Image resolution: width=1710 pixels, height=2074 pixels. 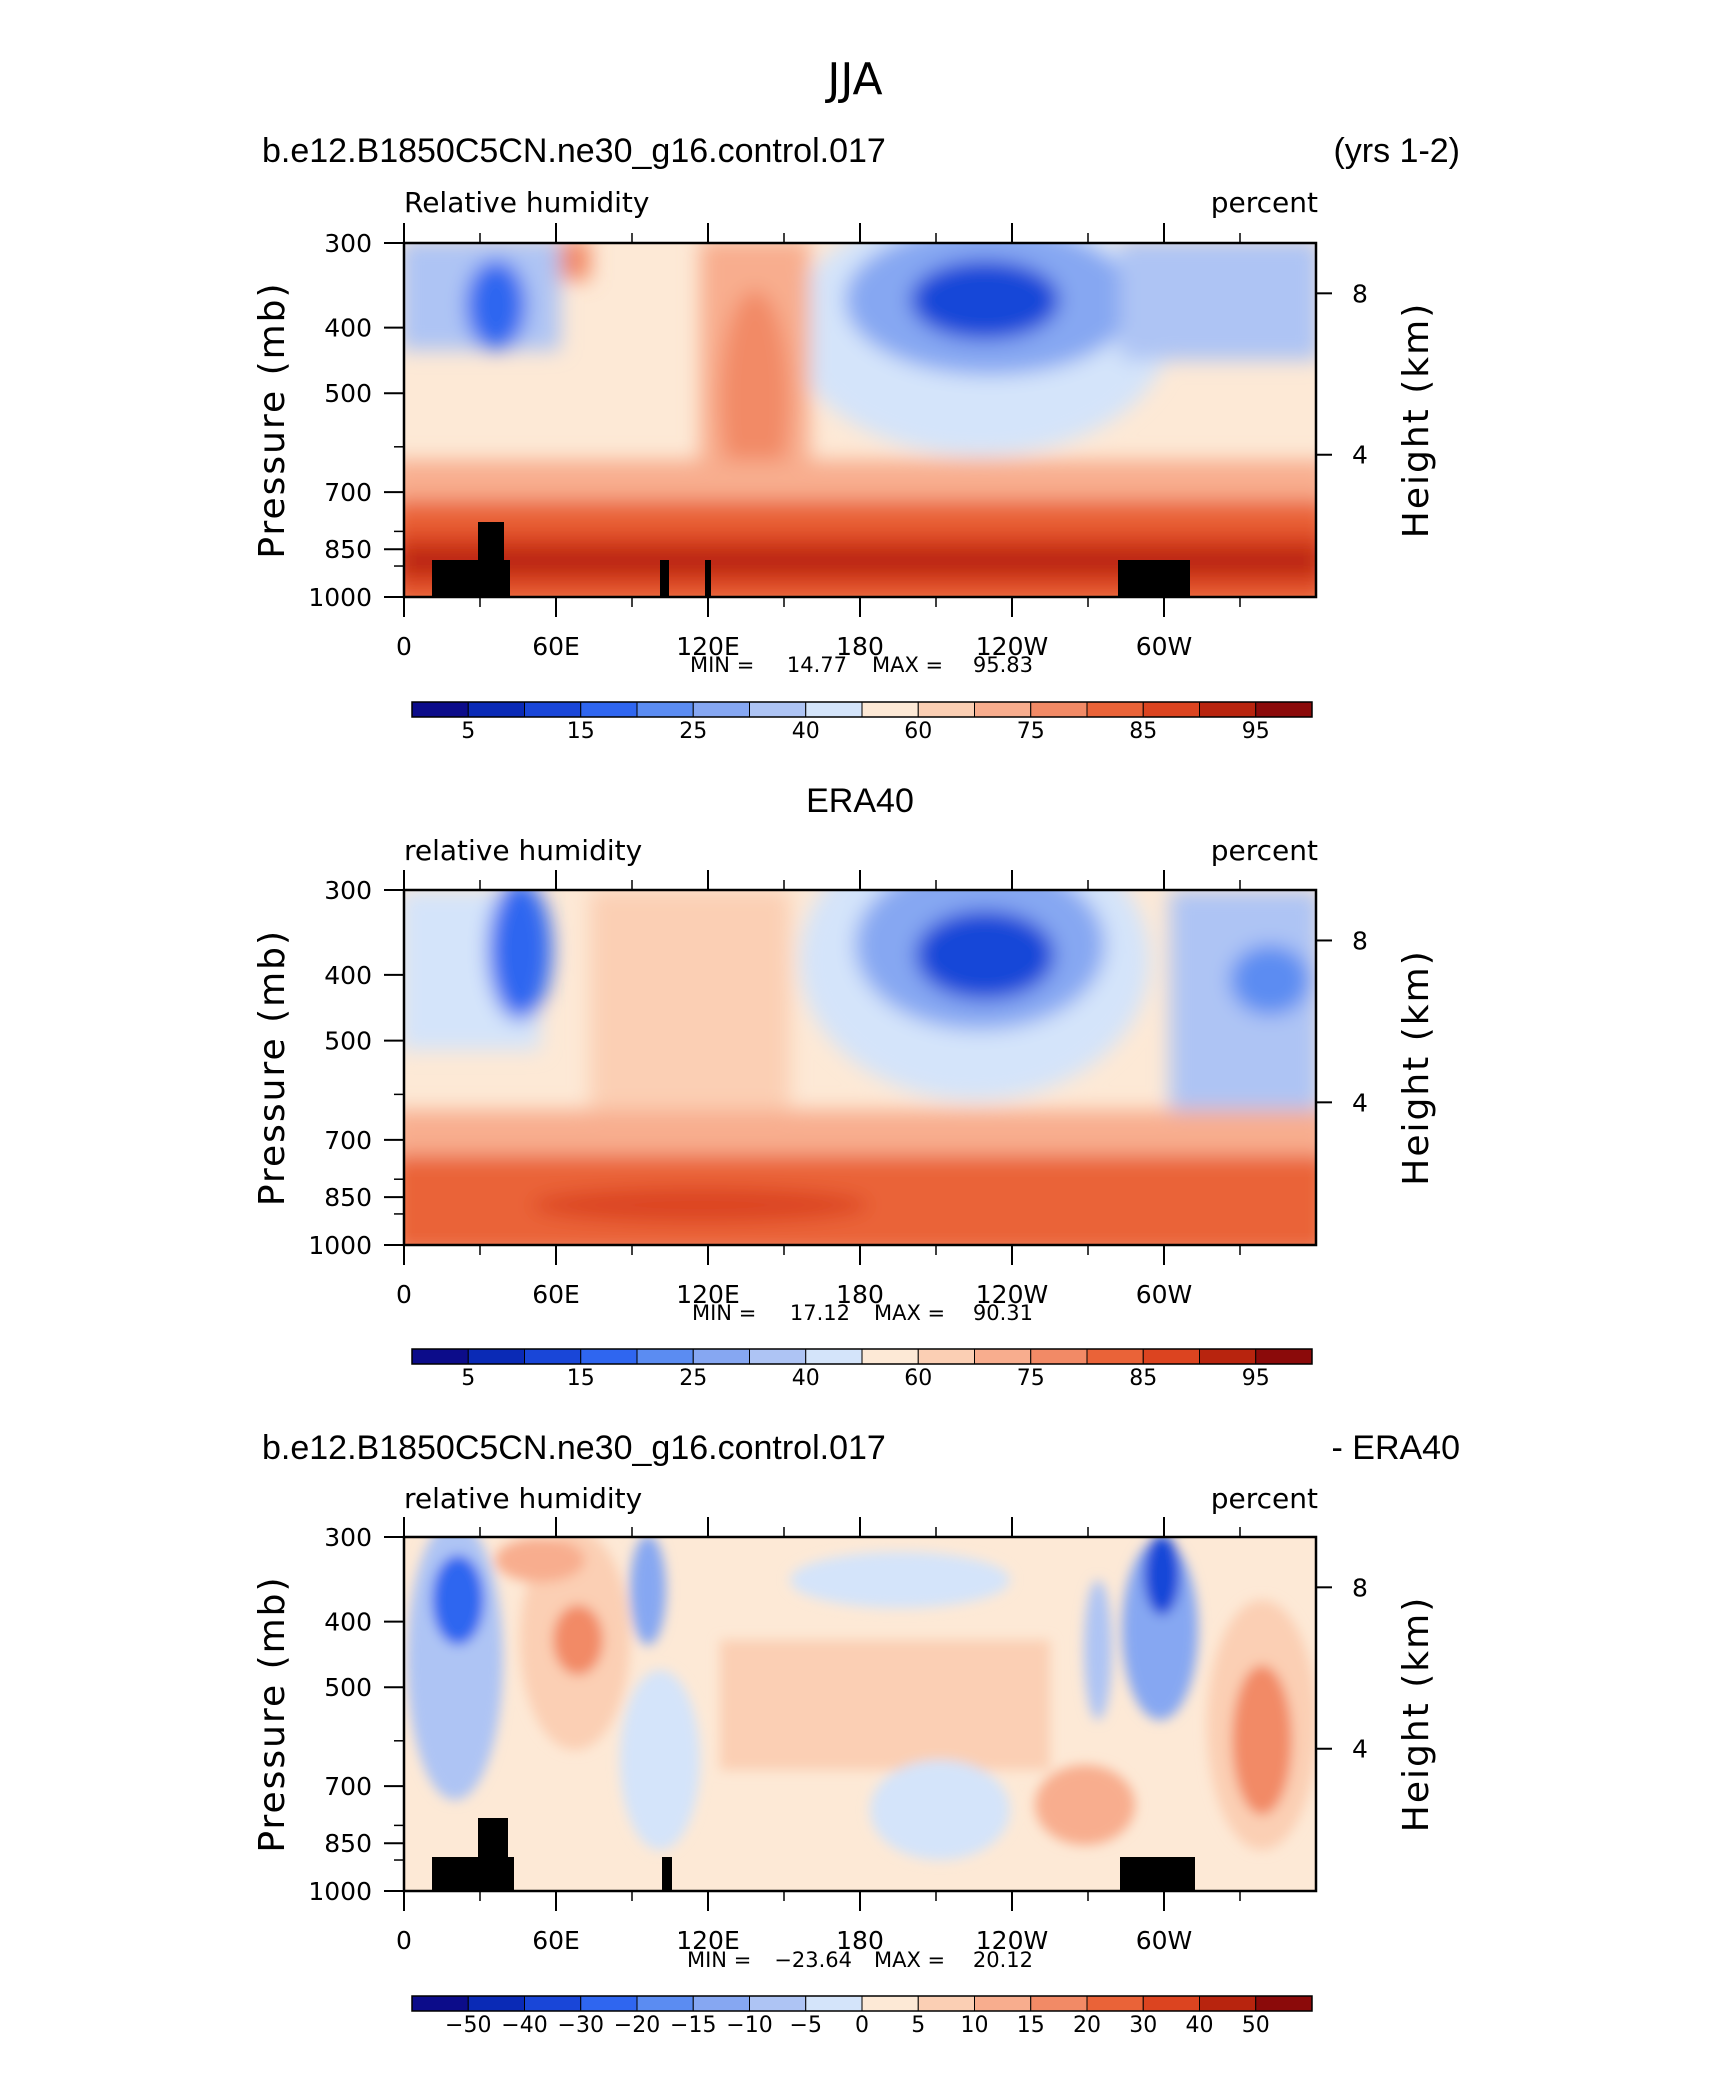 What do you see at coordinates (860, 1067) in the screenshot?
I see `panel-2-contour-field` at bounding box center [860, 1067].